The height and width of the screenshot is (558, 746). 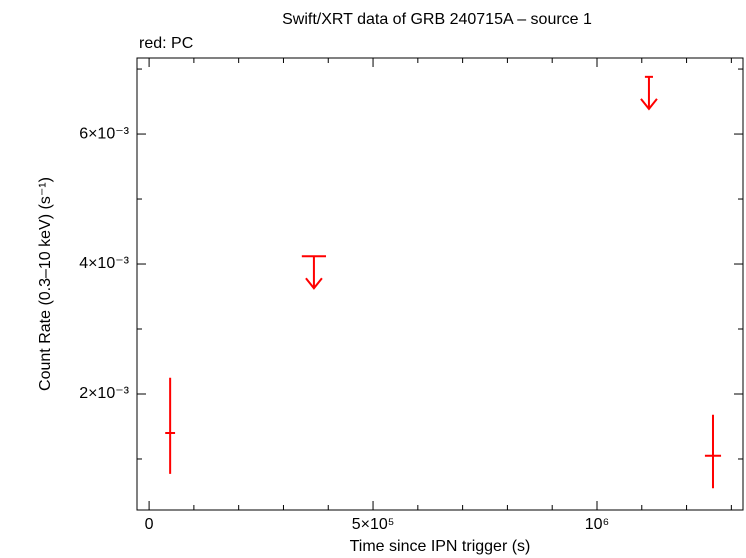 What do you see at coordinates (104, 393) in the screenshot?
I see `y-tick-label: 2×10⁻³` at bounding box center [104, 393].